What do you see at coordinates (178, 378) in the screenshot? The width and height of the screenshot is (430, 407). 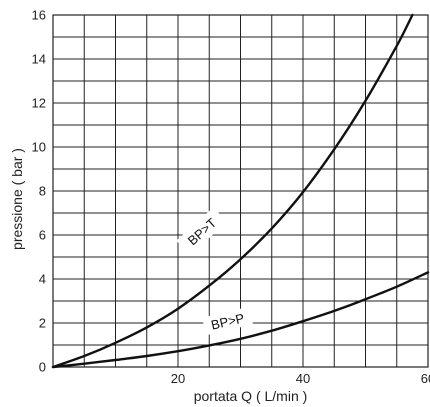 I see `x-tick-label: 20` at bounding box center [178, 378].